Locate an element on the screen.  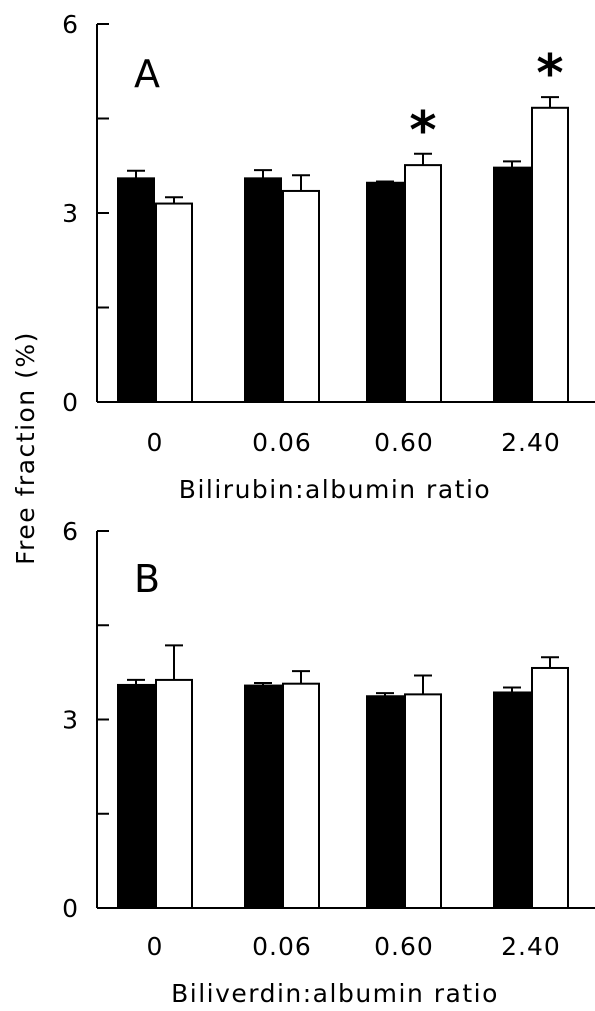
panel-a-x-tick-label: 0 is located at coordinates (155, 442).